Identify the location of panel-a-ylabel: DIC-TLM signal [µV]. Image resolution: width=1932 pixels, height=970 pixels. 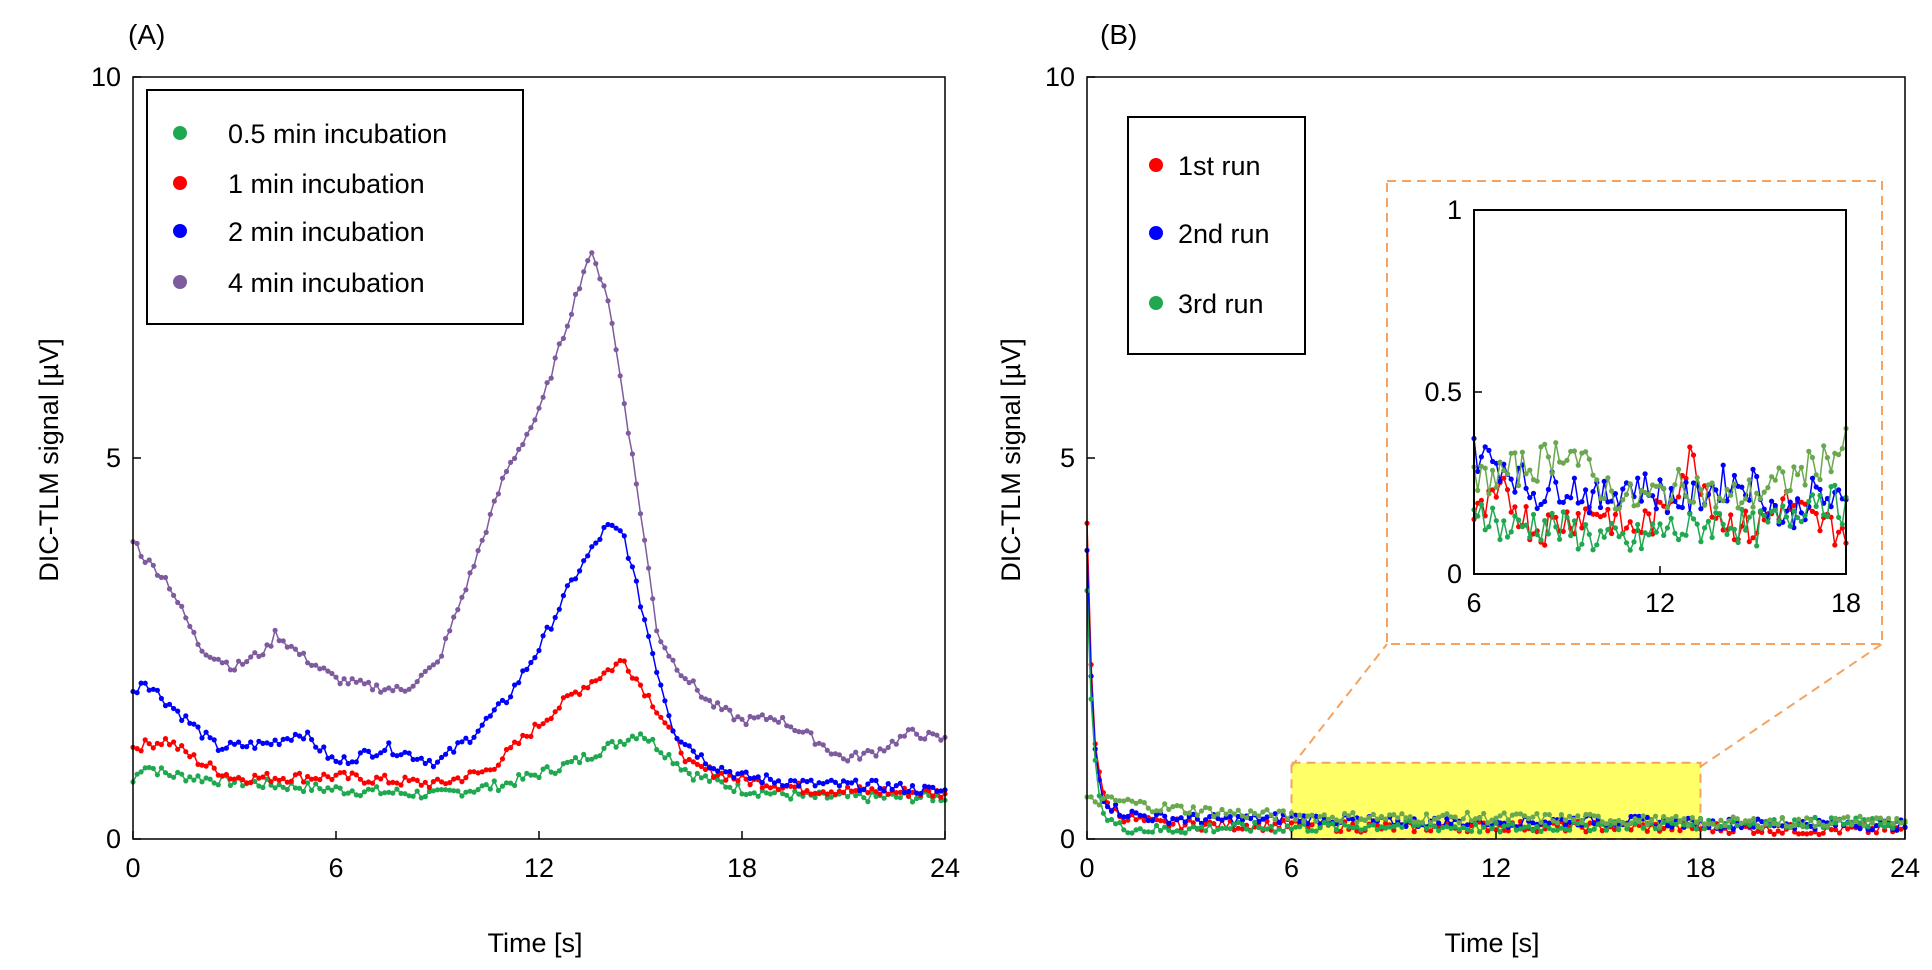
(49, 460).